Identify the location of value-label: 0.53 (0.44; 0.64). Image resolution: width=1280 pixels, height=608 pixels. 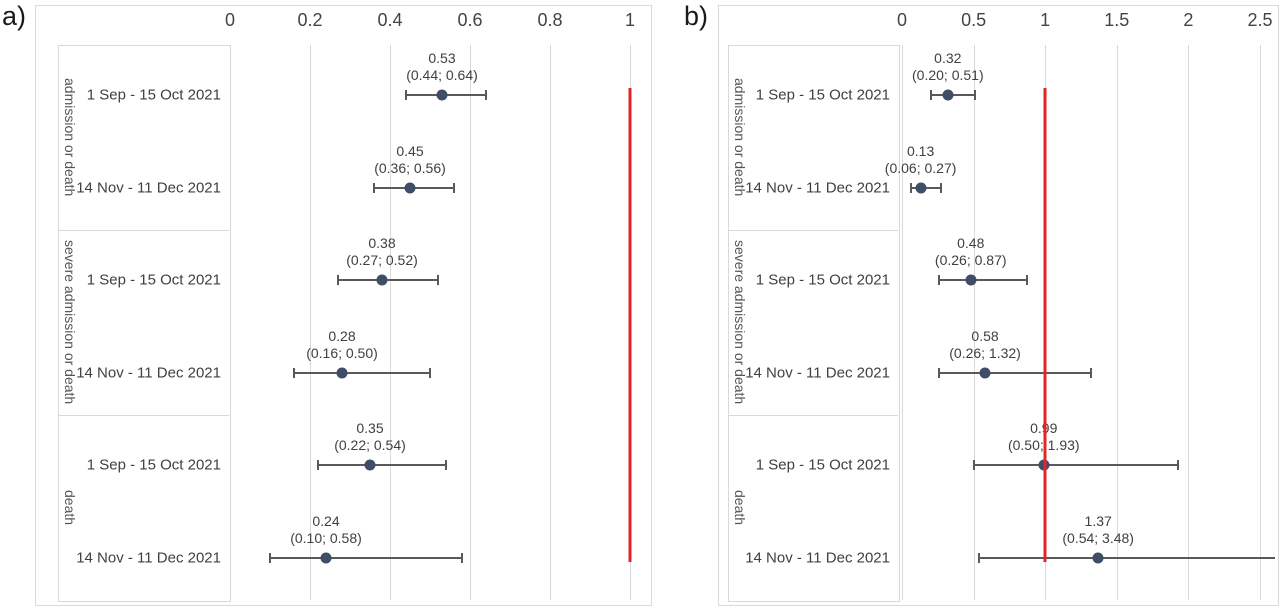
(442, 67).